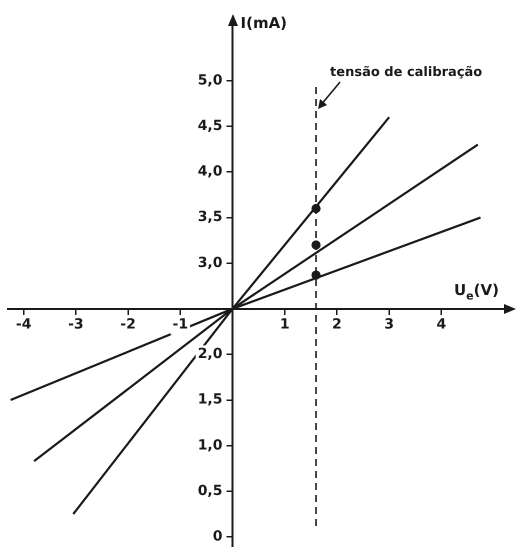 The width and height of the screenshot is (520, 560). I want to click on y-tick-label: 2,0, so click(210, 354).